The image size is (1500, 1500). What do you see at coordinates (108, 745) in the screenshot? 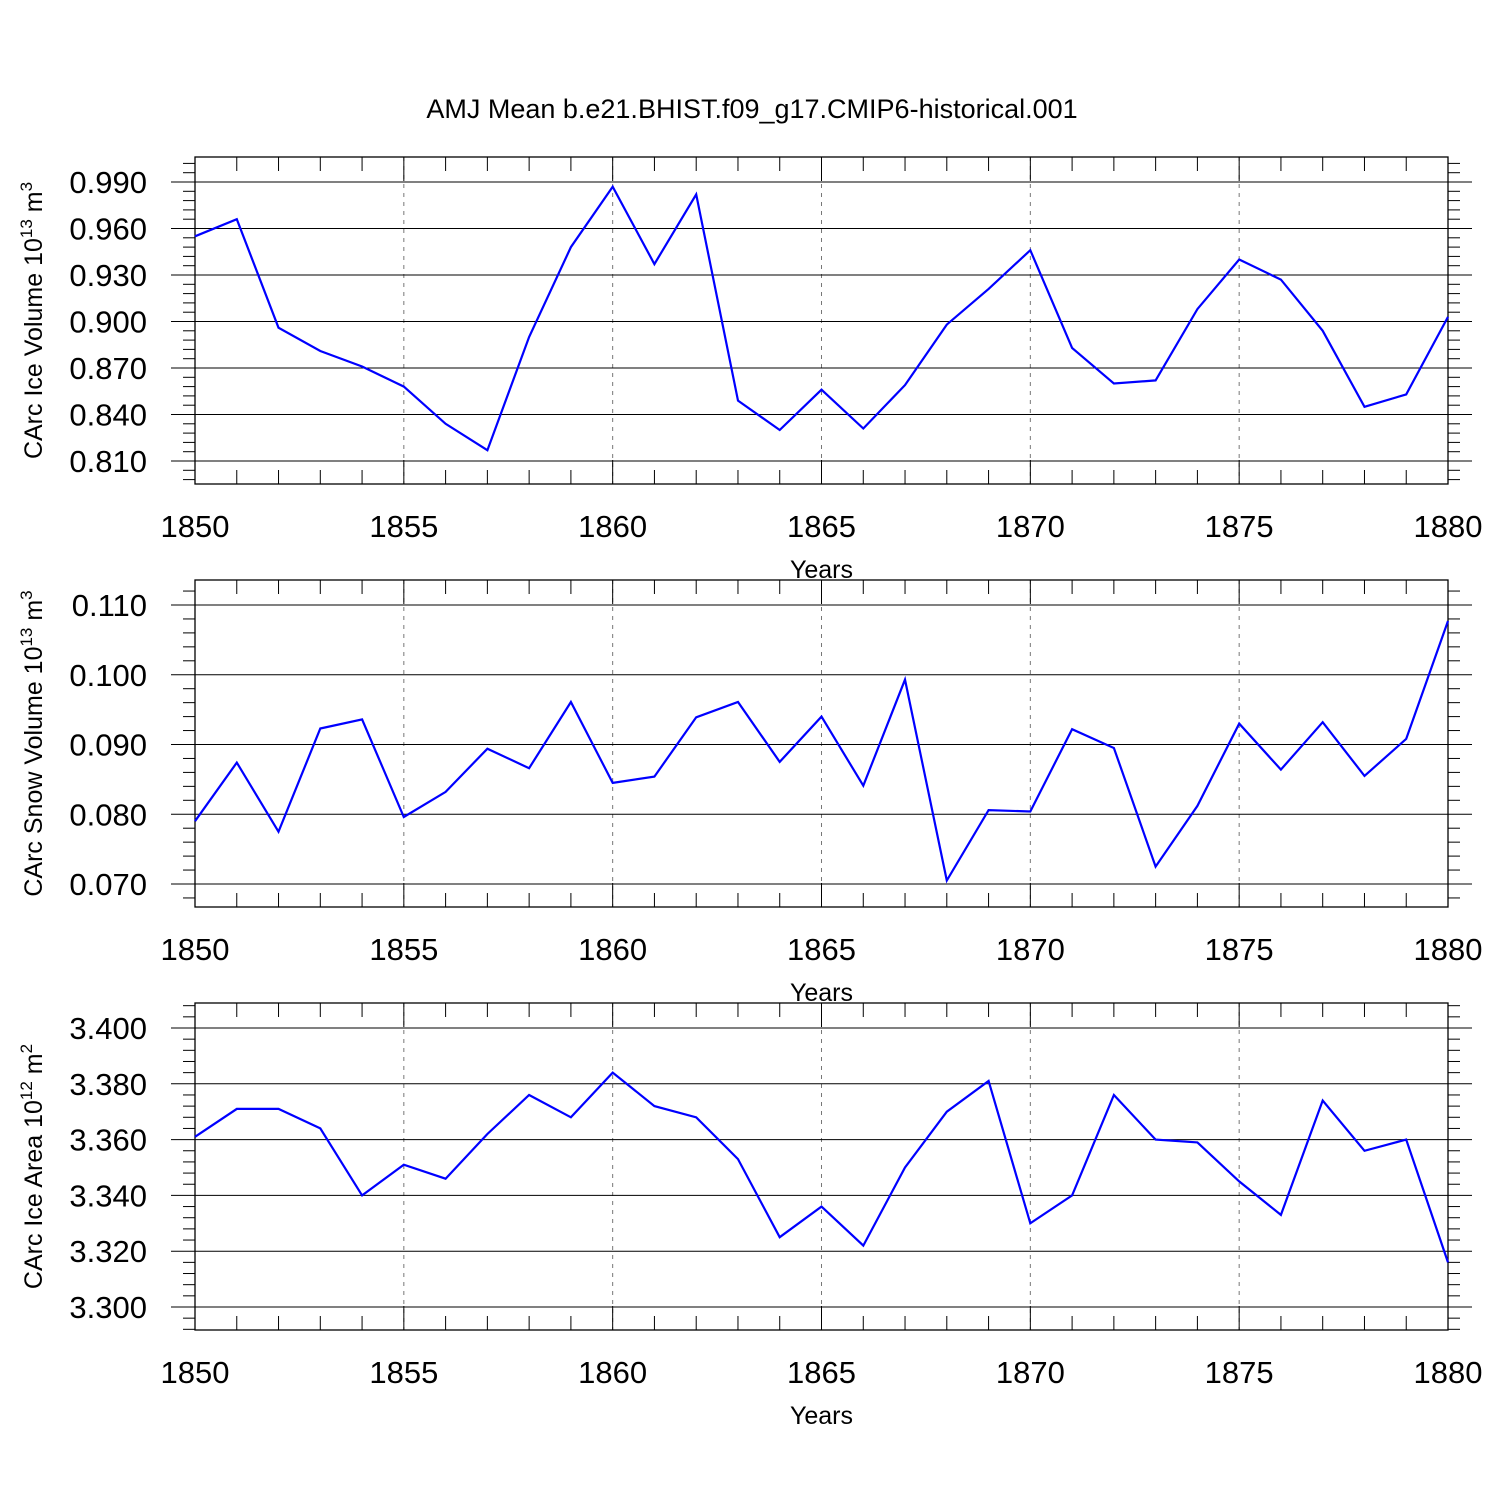
I see `y-tick-label: 0.090` at bounding box center [108, 745].